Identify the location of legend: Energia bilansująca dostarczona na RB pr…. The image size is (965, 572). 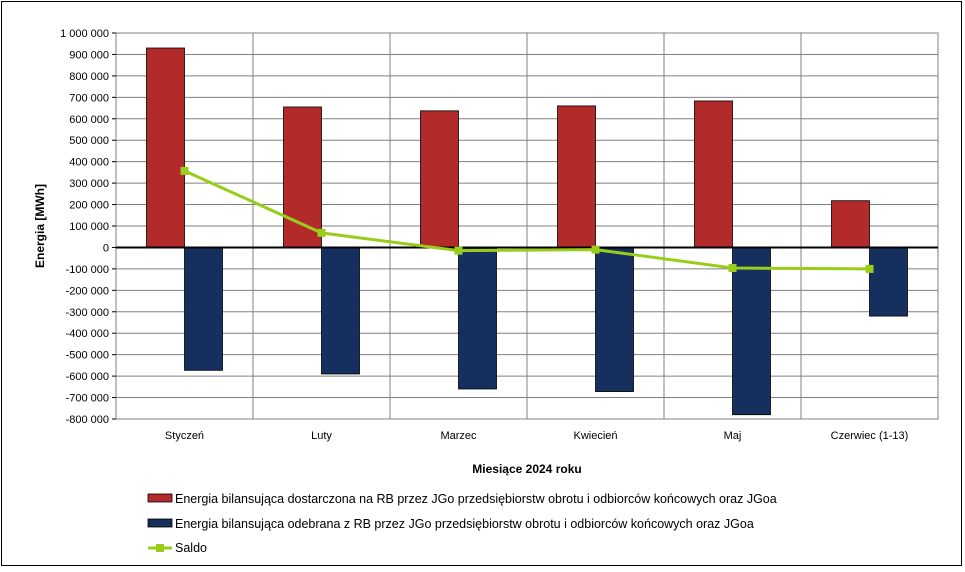
(462, 523).